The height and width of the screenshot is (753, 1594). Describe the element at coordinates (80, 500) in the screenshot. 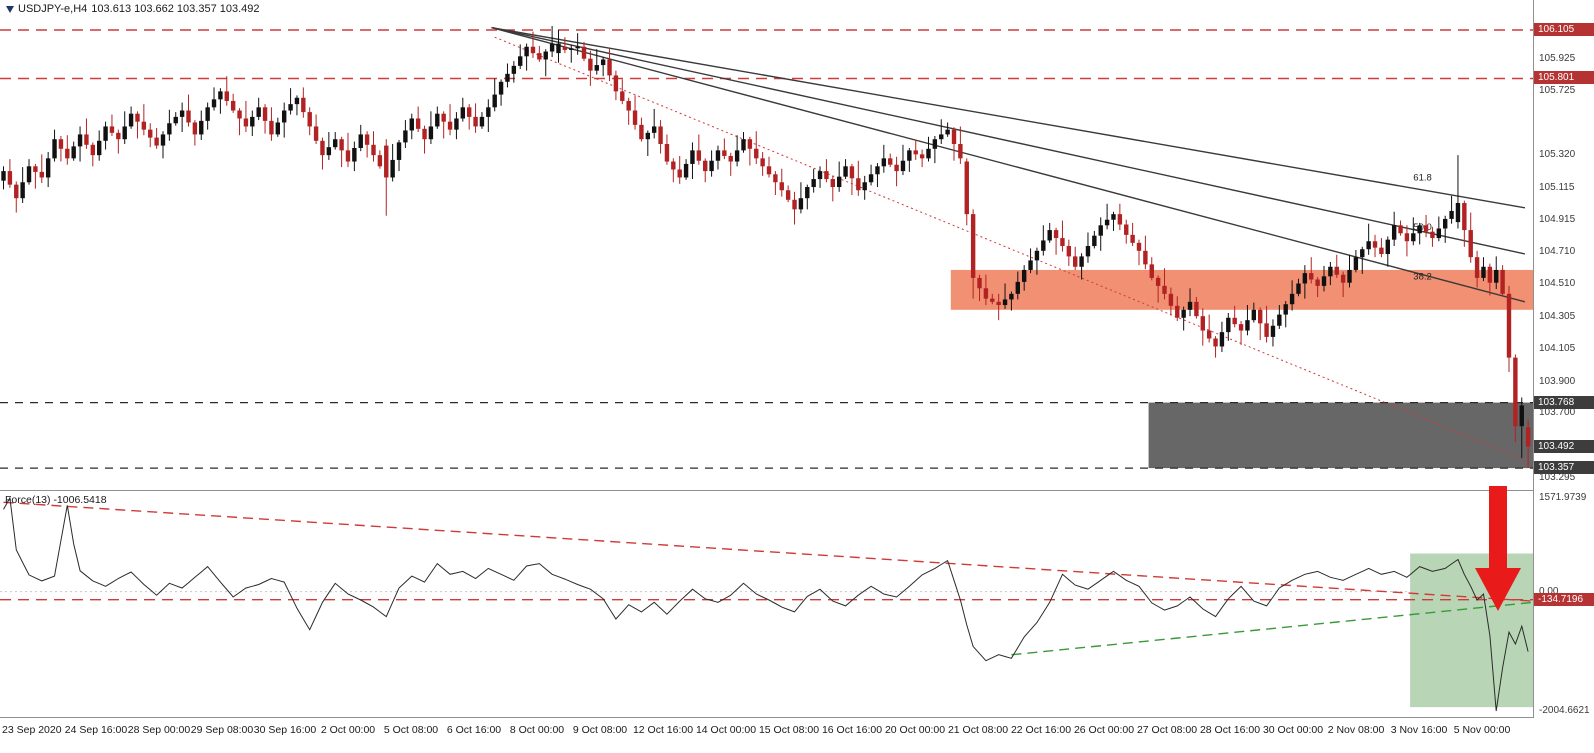

I see `indicator-value: -1006.5418` at that location.